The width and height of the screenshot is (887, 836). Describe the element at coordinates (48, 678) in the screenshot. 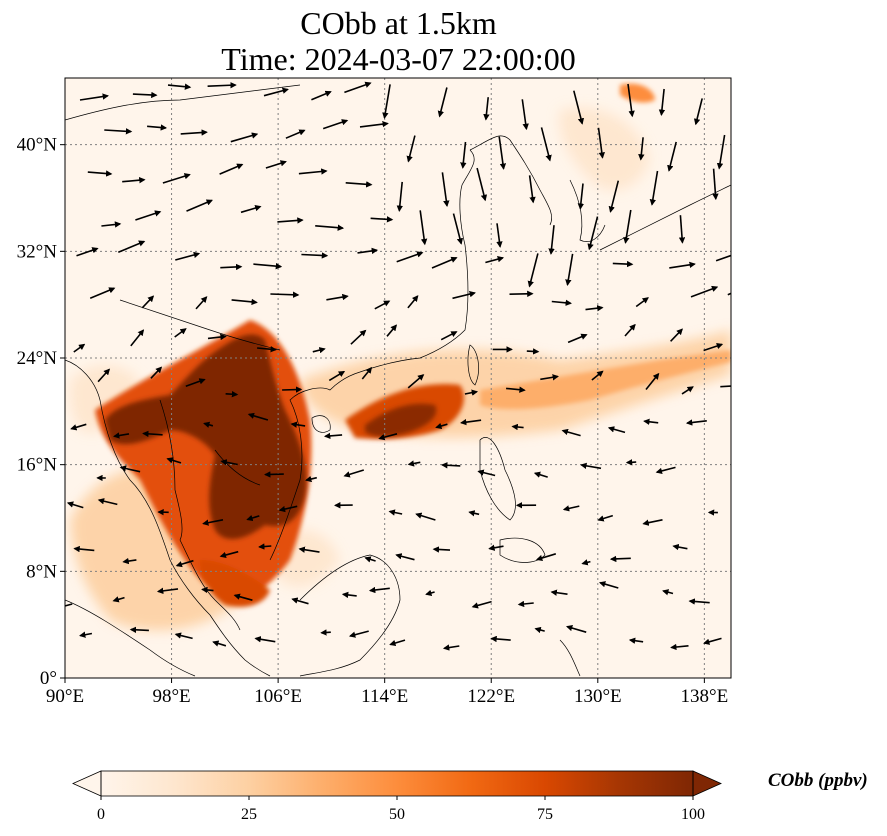

I see `lat-tick-label-0: 0°` at that location.